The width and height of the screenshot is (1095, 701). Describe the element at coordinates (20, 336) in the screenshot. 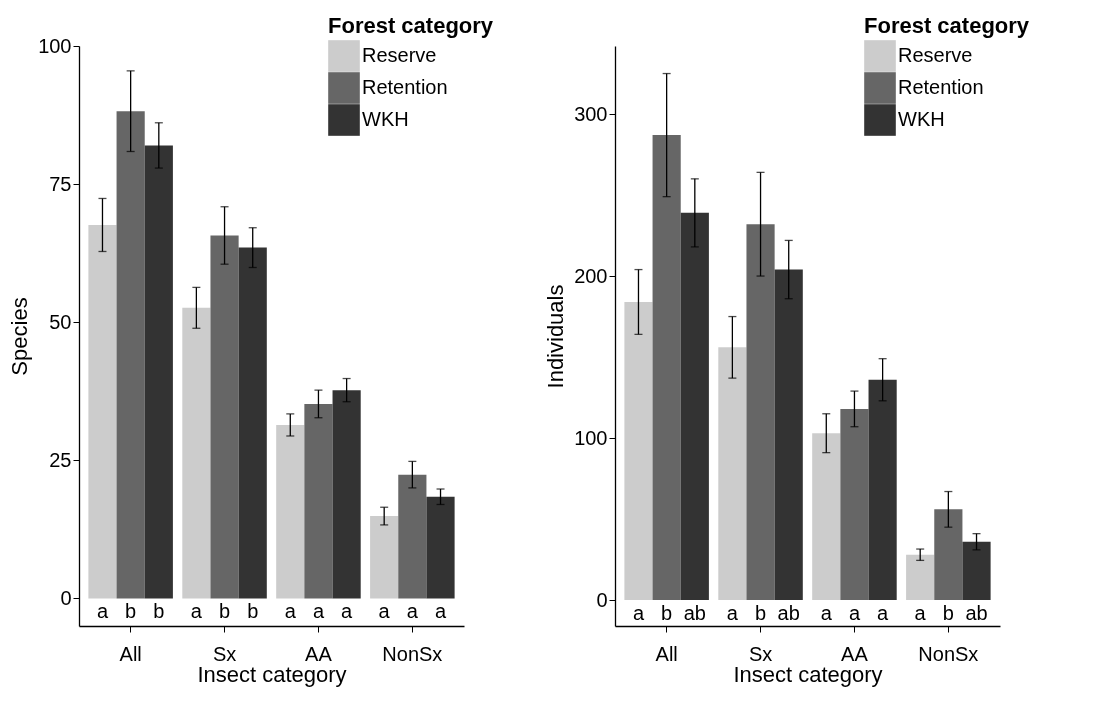

I see `y-axis-title: Species` at that location.